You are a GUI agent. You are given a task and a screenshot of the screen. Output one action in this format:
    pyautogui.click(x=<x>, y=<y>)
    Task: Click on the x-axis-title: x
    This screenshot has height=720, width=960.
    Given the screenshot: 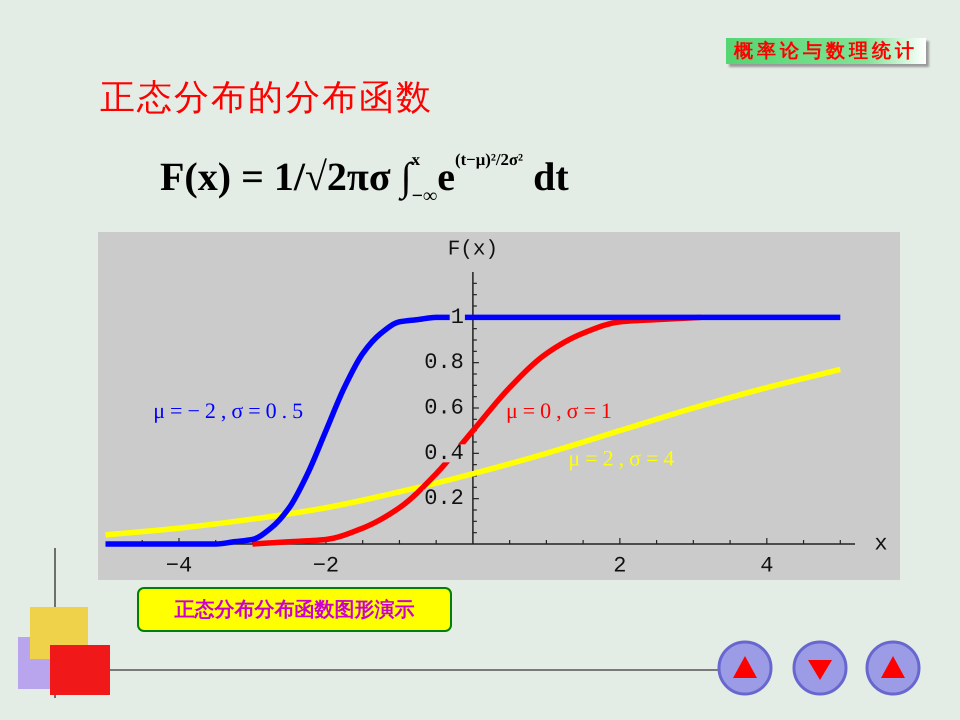 What is the action you would take?
    pyautogui.click(x=881, y=544)
    